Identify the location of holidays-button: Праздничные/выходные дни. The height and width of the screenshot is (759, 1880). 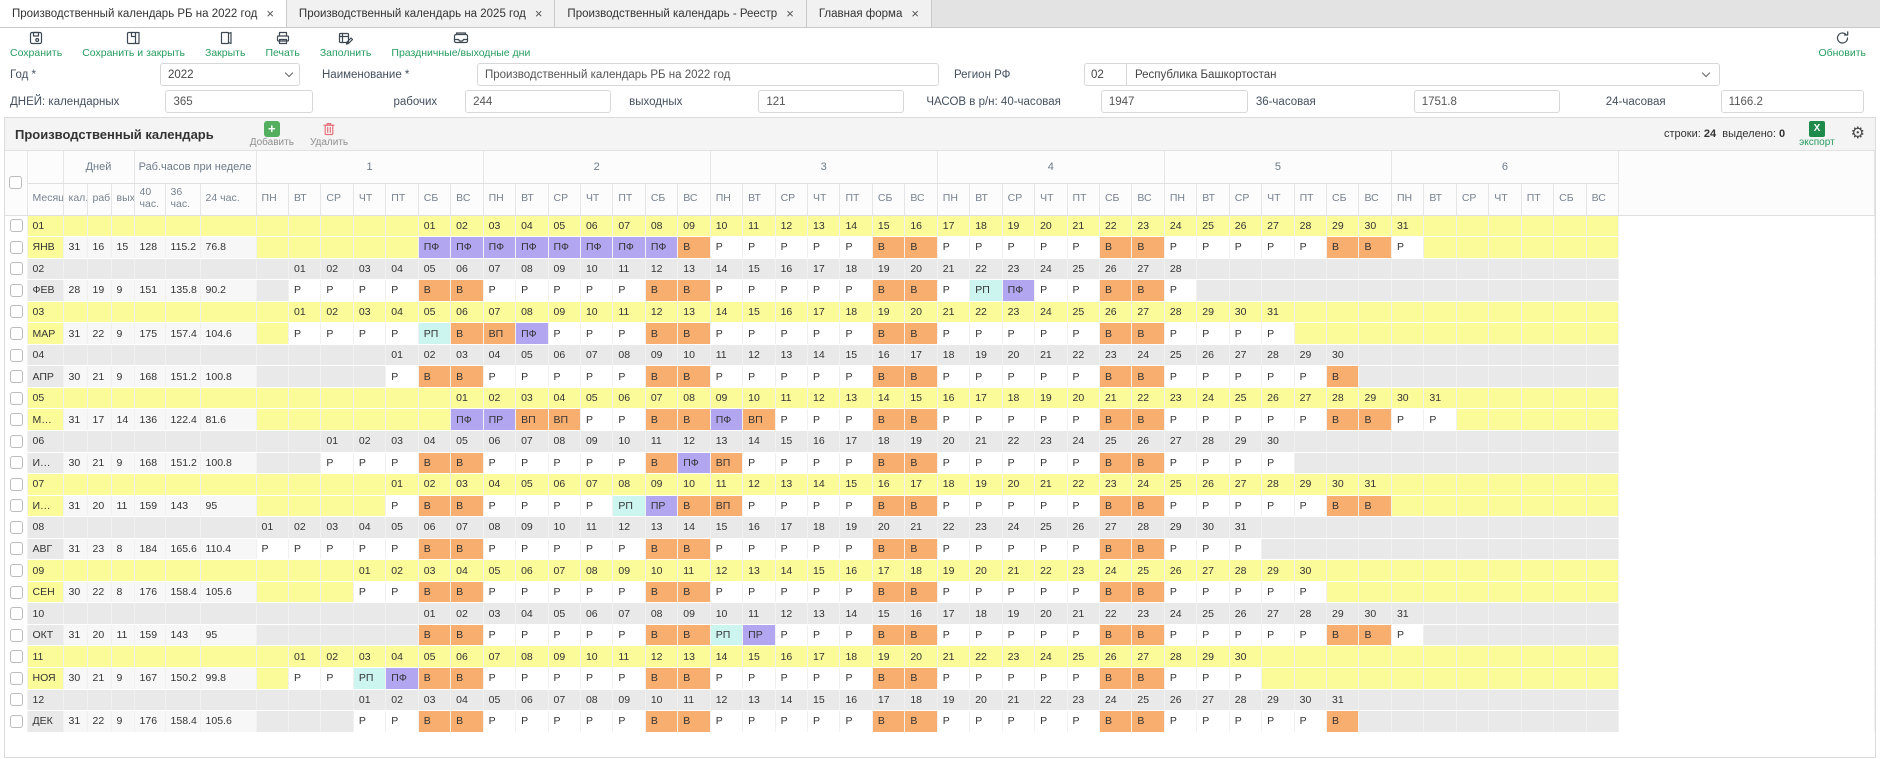
(460, 44).